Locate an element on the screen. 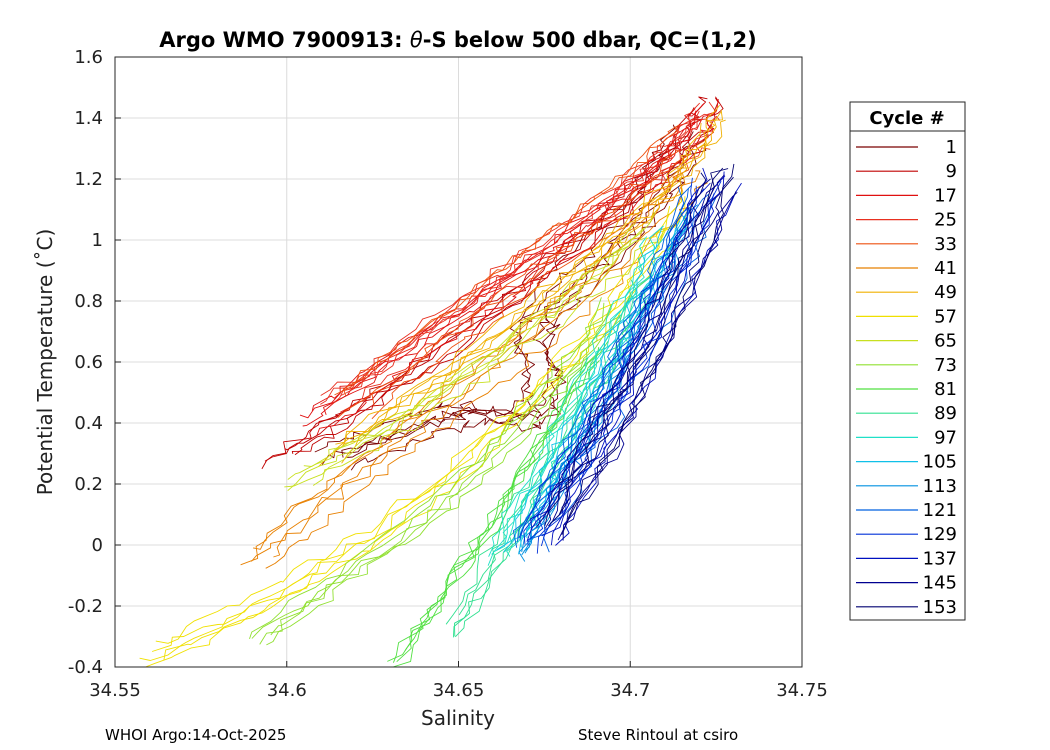 The height and width of the screenshot is (750, 1050). y-tick-labels: -0.4 -0.2 0 0.2 0.4 0.6 0.8 1 1.2 1.4 1.6 is located at coordinates (94, 362).